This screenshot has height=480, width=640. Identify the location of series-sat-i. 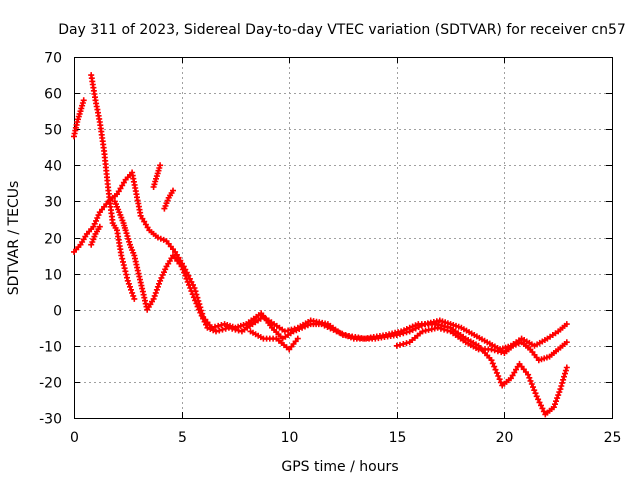
(481, 344).